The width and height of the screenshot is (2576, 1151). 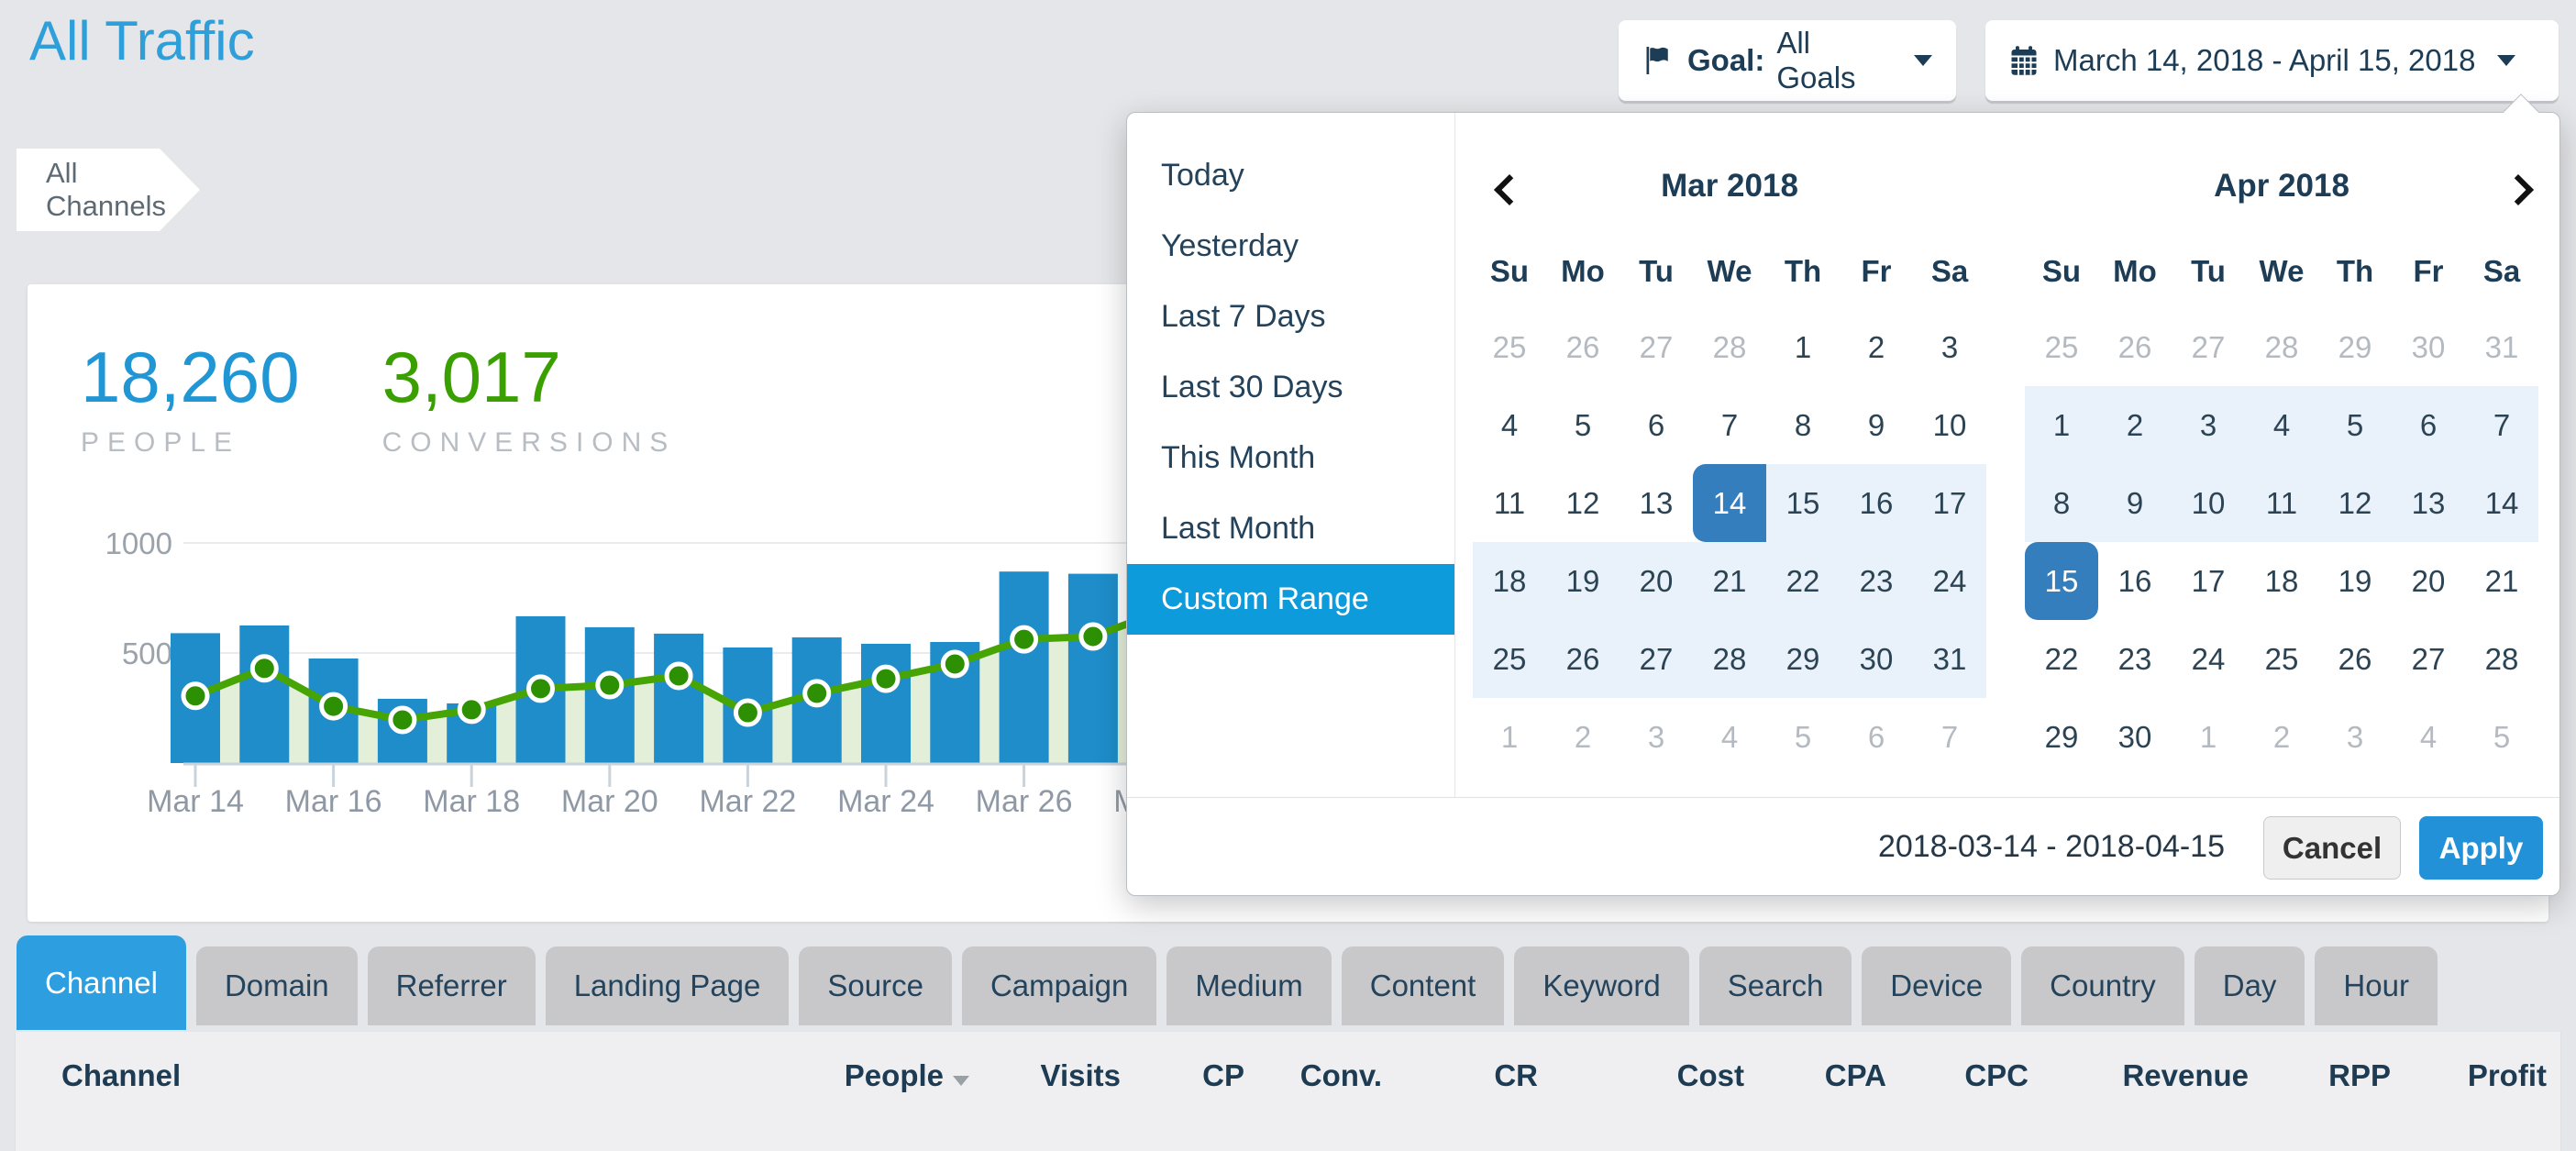 I want to click on day-cell: 29, so click(x=2061, y=737).